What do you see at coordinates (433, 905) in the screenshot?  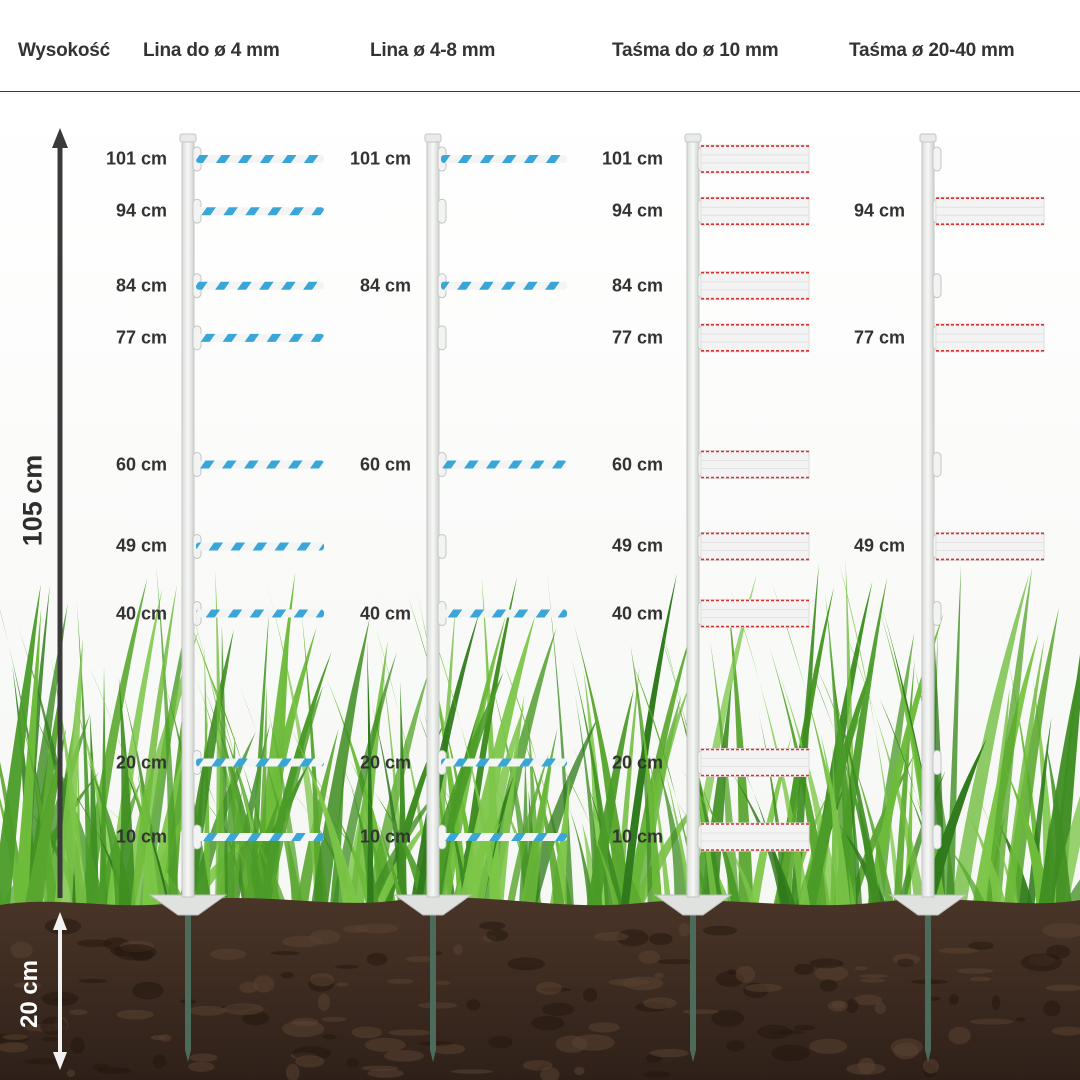 I see `foot-tread` at bounding box center [433, 905].